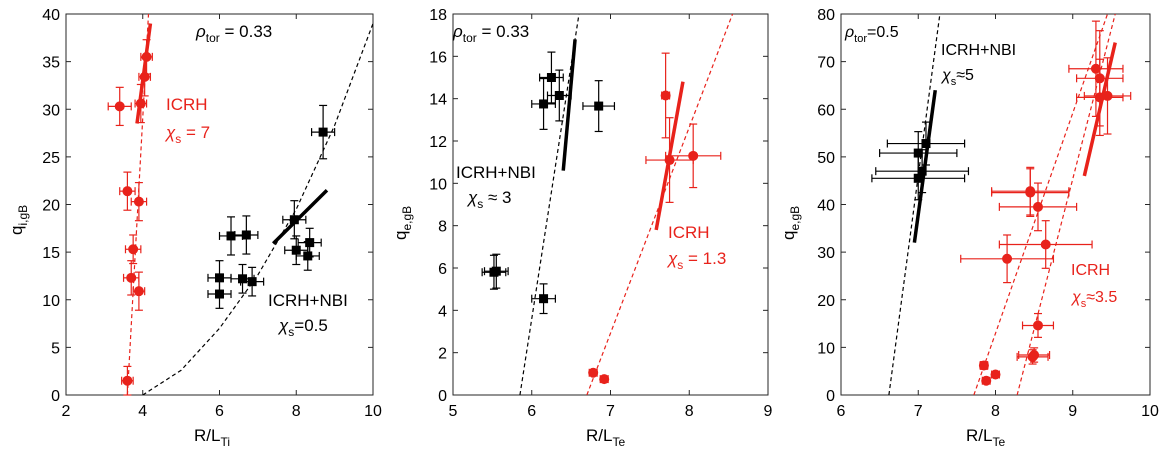  I want to click on y-tick-label: 18, so click(438, 15).